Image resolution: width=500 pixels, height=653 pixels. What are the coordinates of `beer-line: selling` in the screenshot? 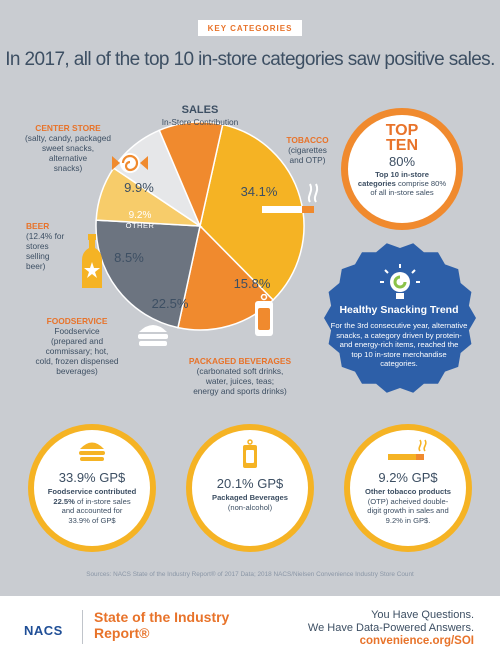 It's located at (38, 256).